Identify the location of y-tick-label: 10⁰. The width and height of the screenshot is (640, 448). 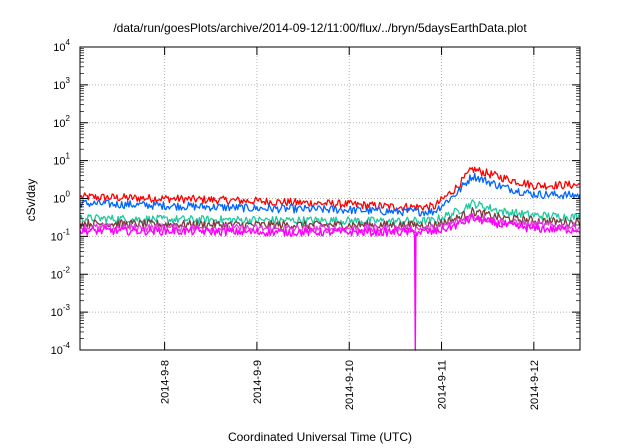
(61, 198).